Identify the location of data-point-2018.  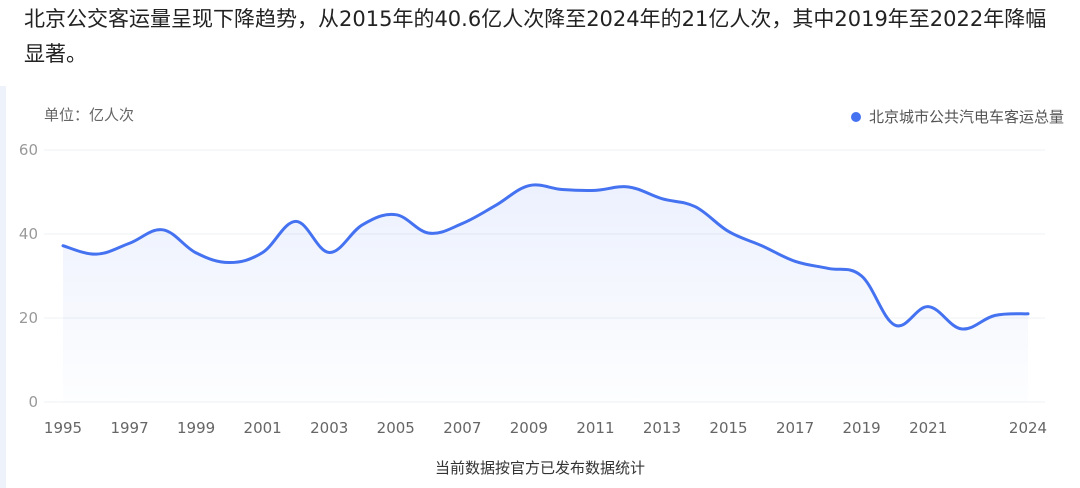
(828, 268).